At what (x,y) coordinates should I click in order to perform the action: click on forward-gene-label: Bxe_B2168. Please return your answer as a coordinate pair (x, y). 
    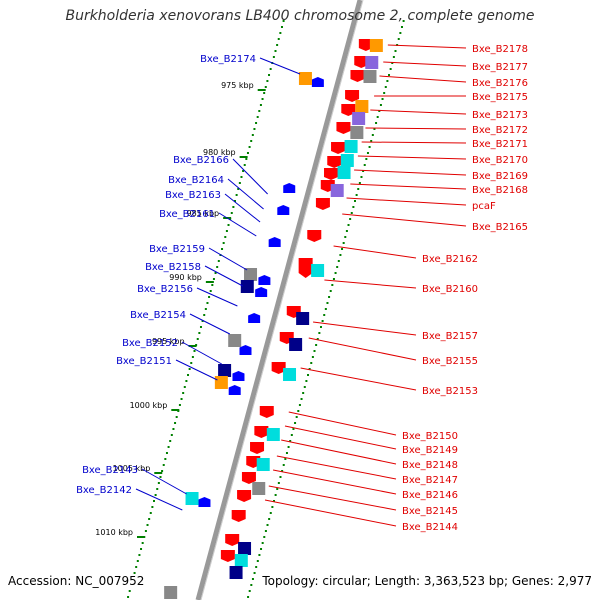
    Looking at the image, I should click on (500, 190).